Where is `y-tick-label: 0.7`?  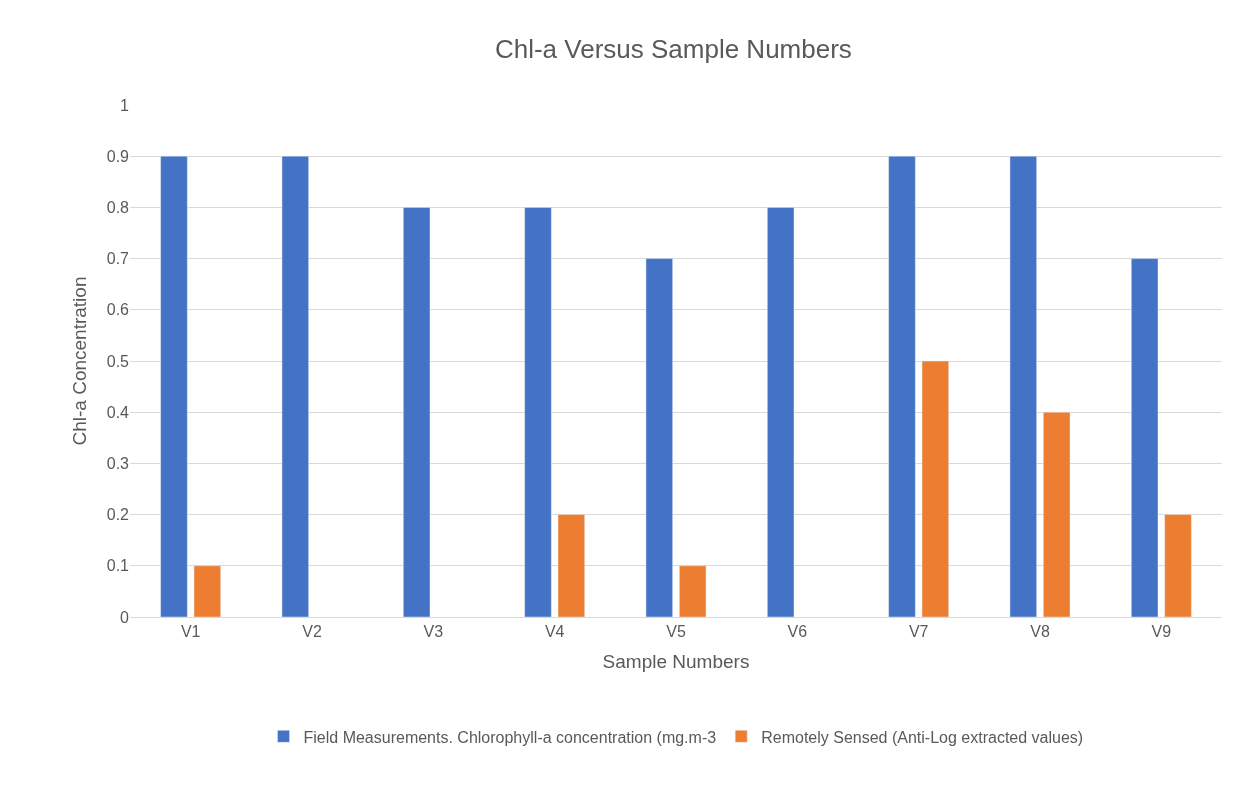 y-tick-label: 0.7 is located at coordinates (118, 259).